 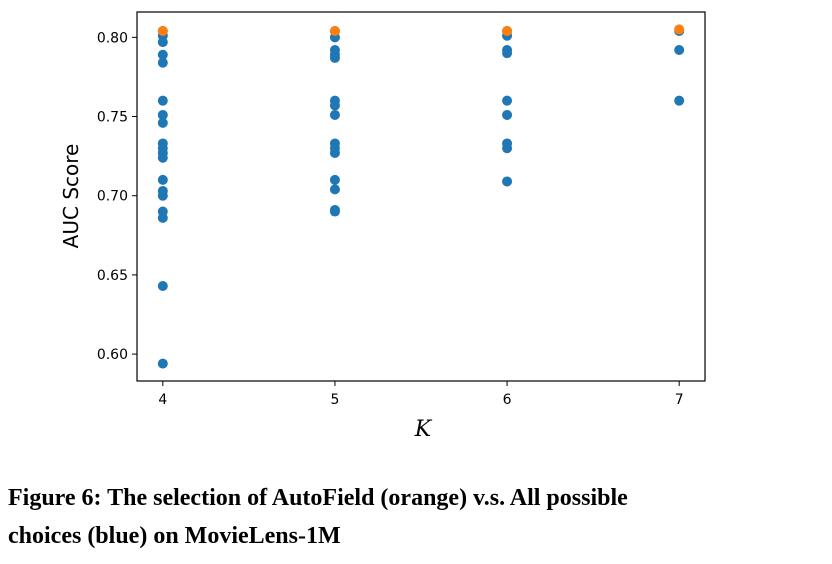 What do you see at coordinates (71, 196) in the screenshot?
I see `y-axis-label: AUC Score` at bounding box center [71, 196].